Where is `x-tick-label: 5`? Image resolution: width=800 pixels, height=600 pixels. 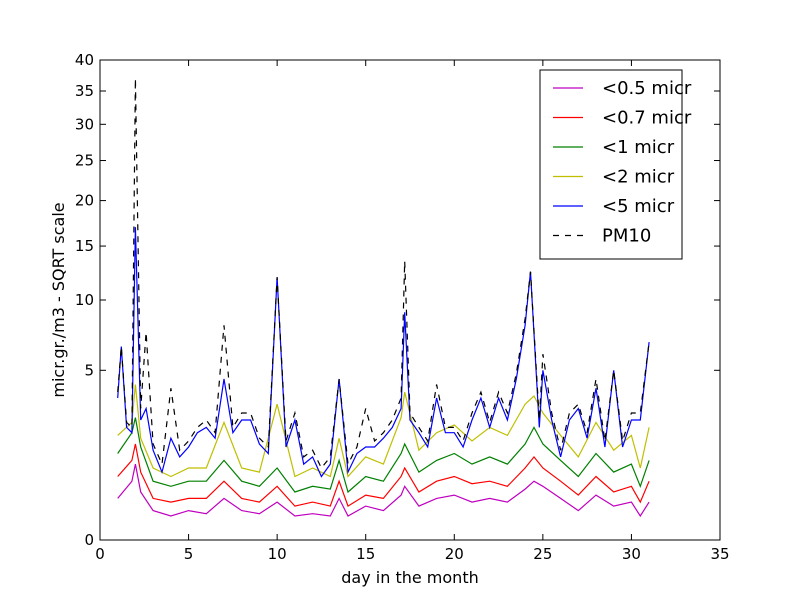 x-tick-label: 5 is located at coordinates (189, 554).